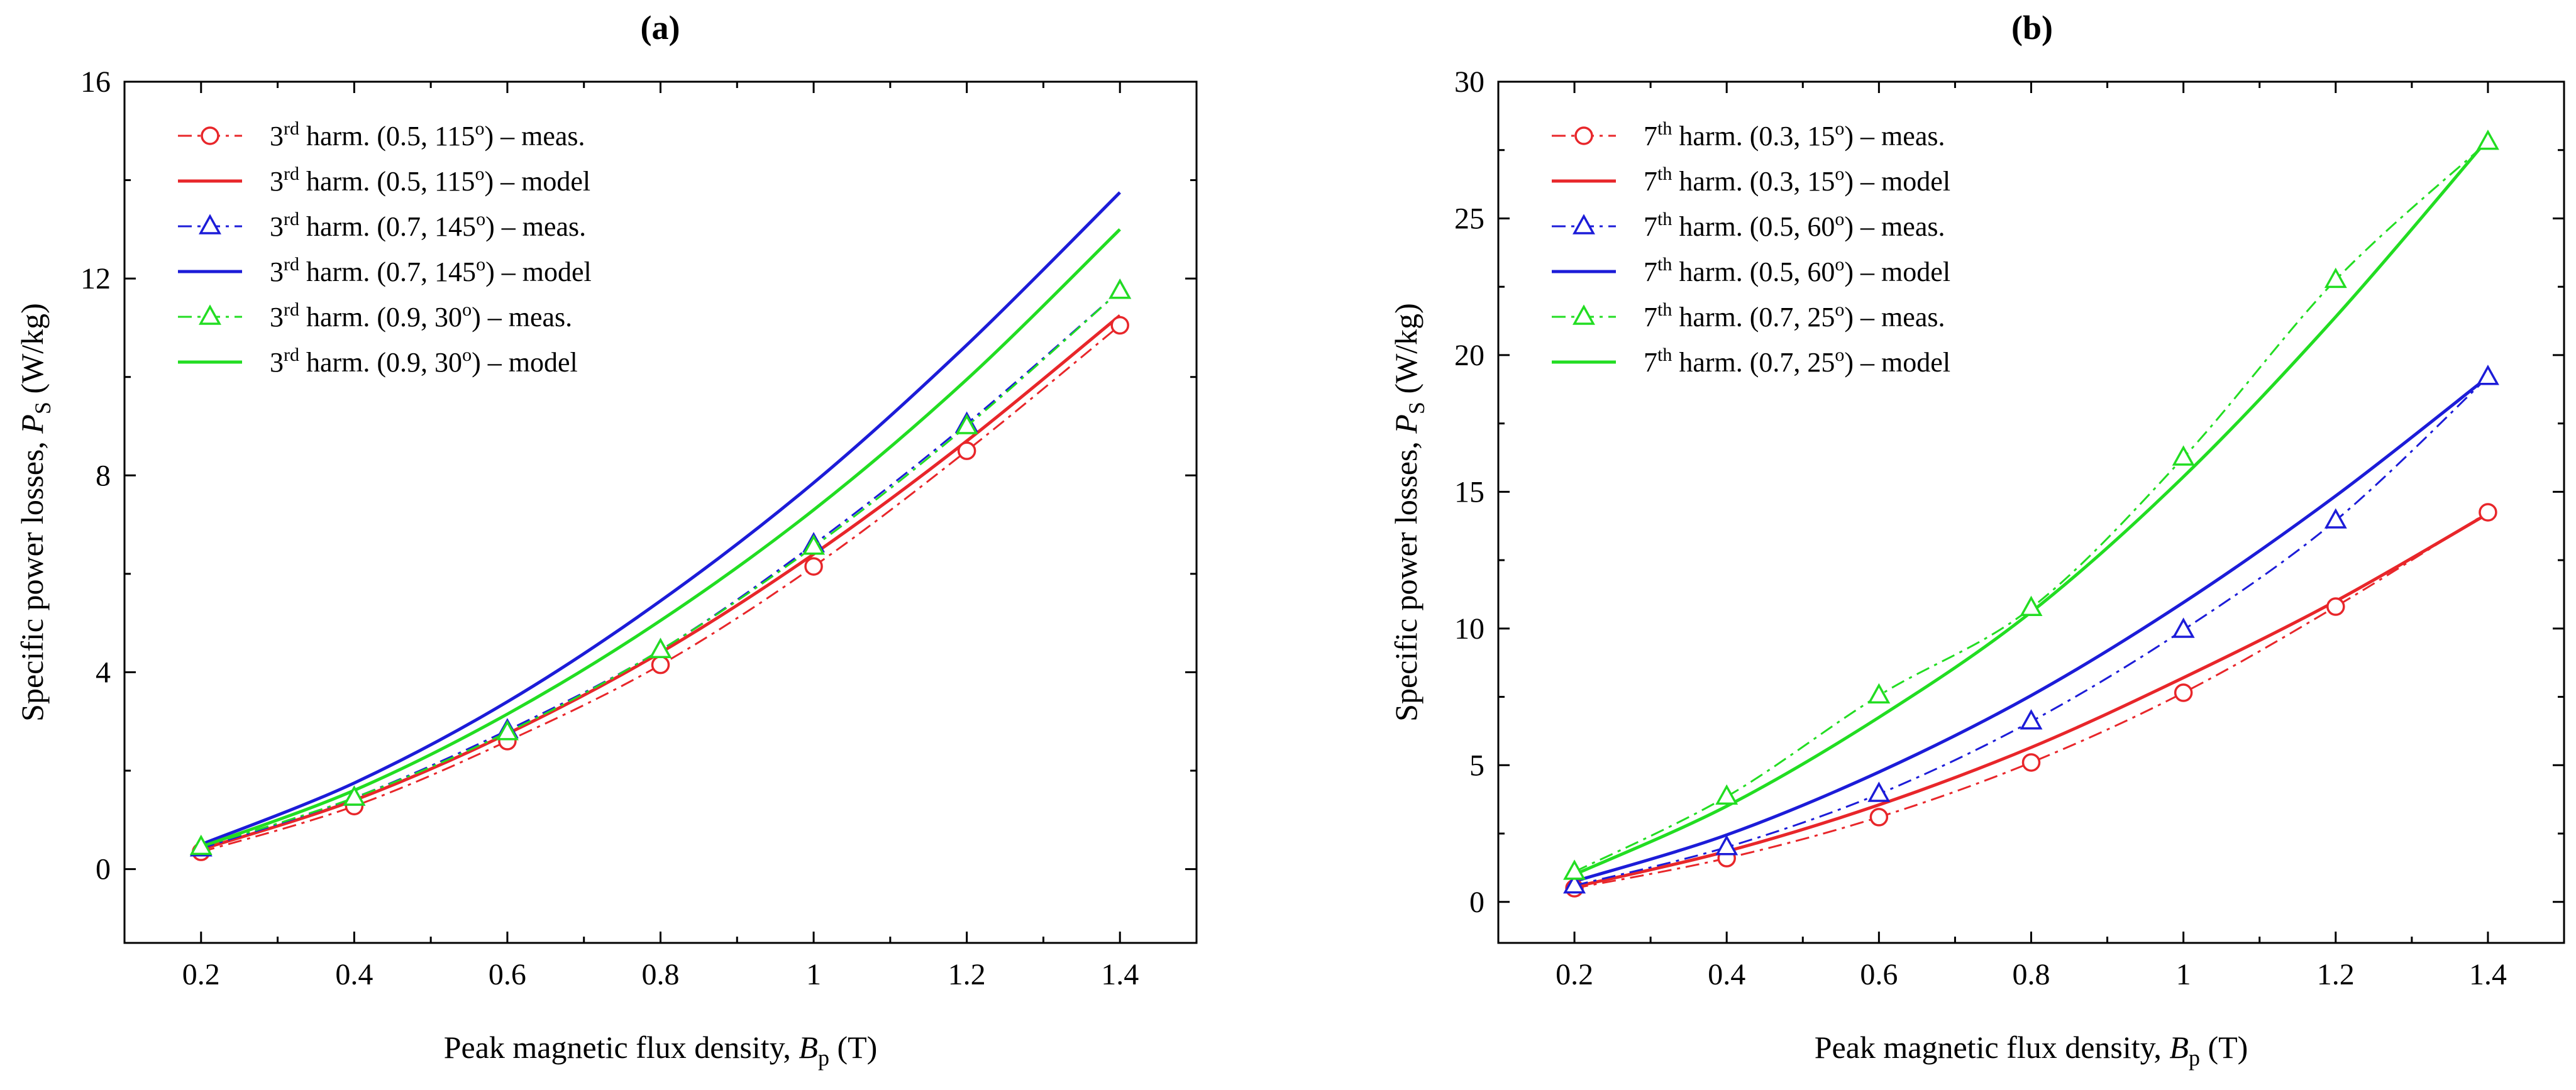 This screenshot has height=1090, width=2576. What do you see at coordinates (103, 869) in the screenshot?
I see `panel-a-y-tick-label: 0` at bounding box center [103, 869].